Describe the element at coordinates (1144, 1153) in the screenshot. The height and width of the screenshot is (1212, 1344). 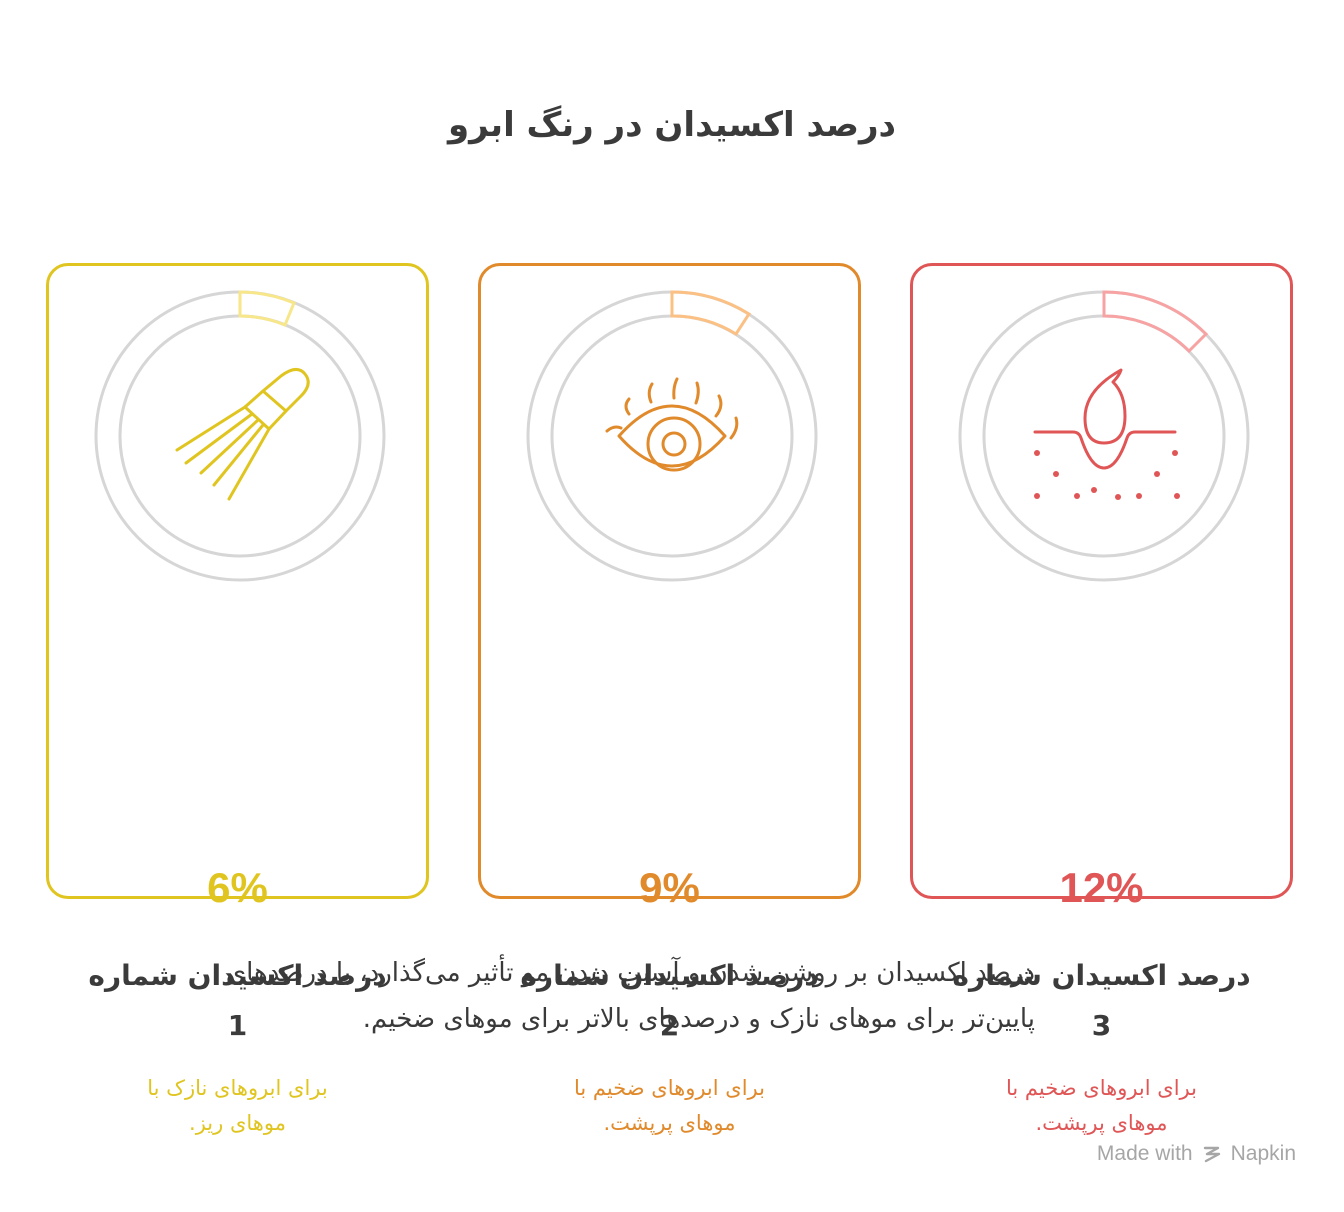
I see `footer-label: Made with` at that location.